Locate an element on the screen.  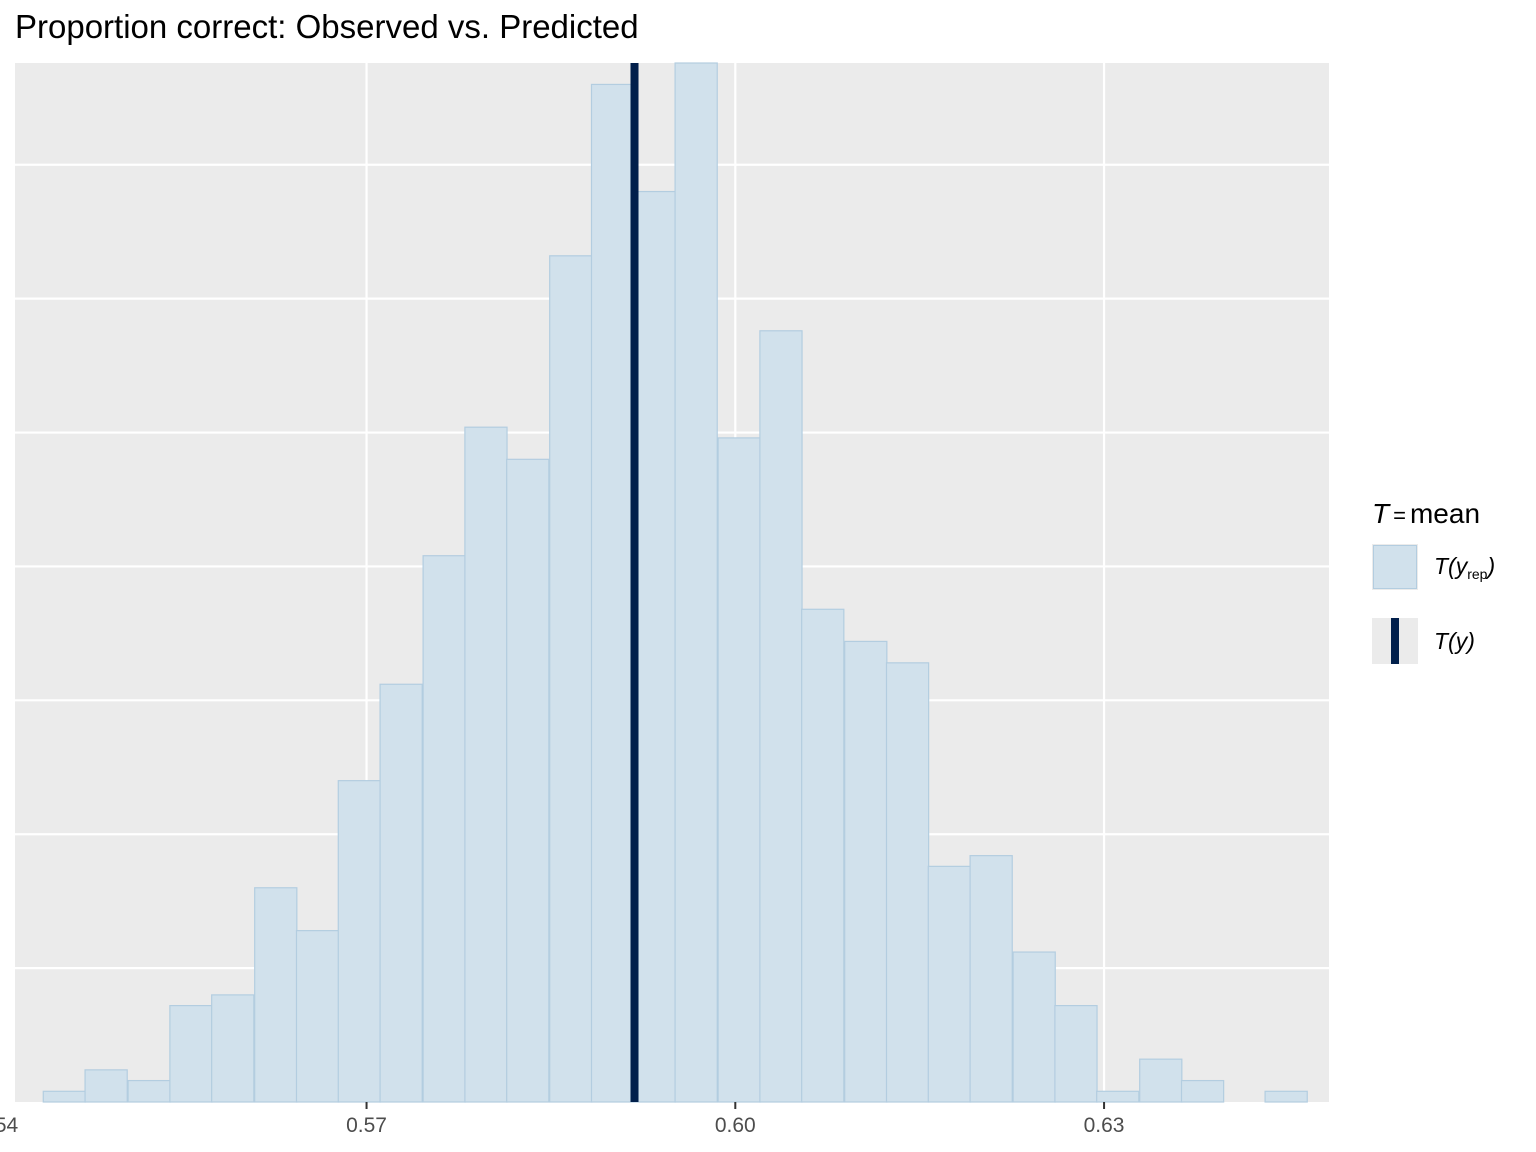
legend-label-observed: T(y) is located at coordinates (1454, 640).